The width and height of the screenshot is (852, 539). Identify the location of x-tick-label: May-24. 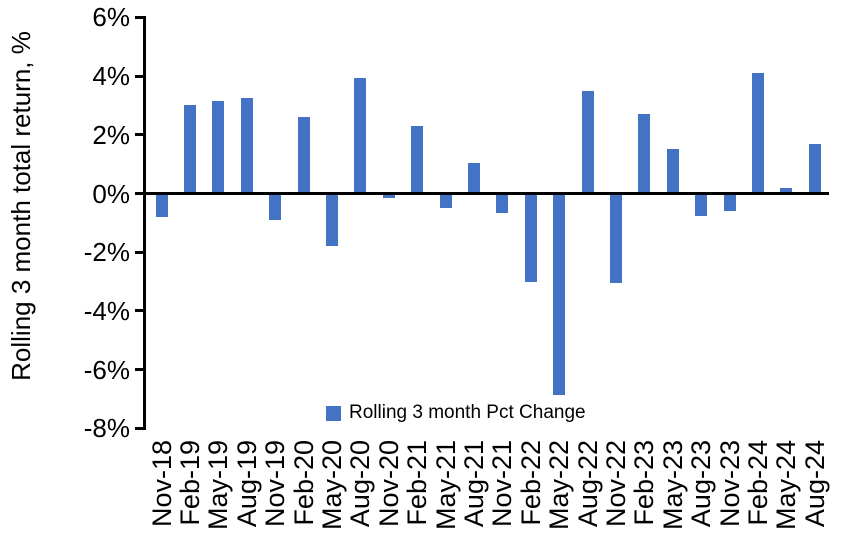
(786, 485).